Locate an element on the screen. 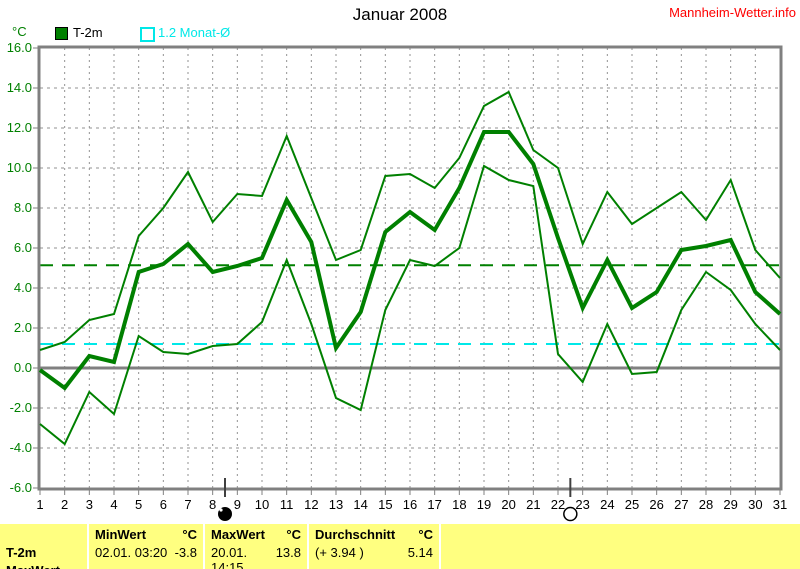 The image size is (800, 569). legend-label-t2m: T-2m is located at coordinates (88, 32).